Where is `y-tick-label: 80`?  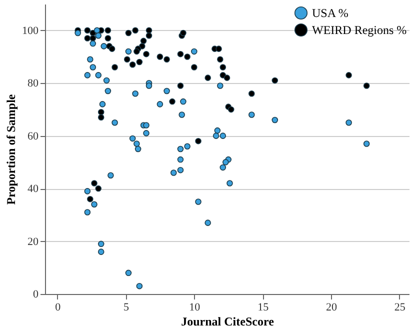 y-tick-label: 80 is located at coordinates (33, 84).